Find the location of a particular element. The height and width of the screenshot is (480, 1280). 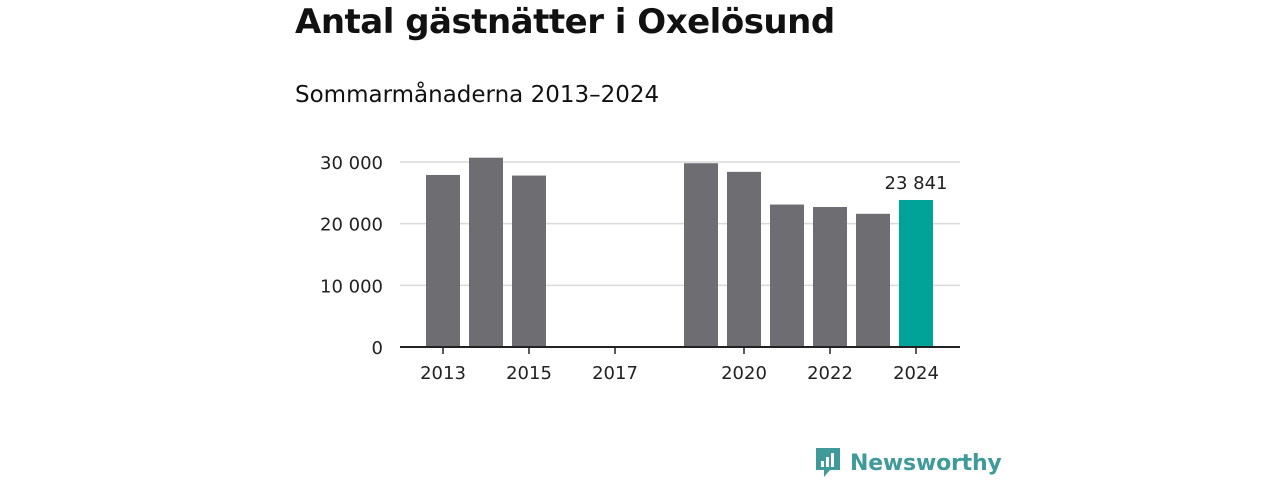

bar-2013 is located at coordinates (443, 260).